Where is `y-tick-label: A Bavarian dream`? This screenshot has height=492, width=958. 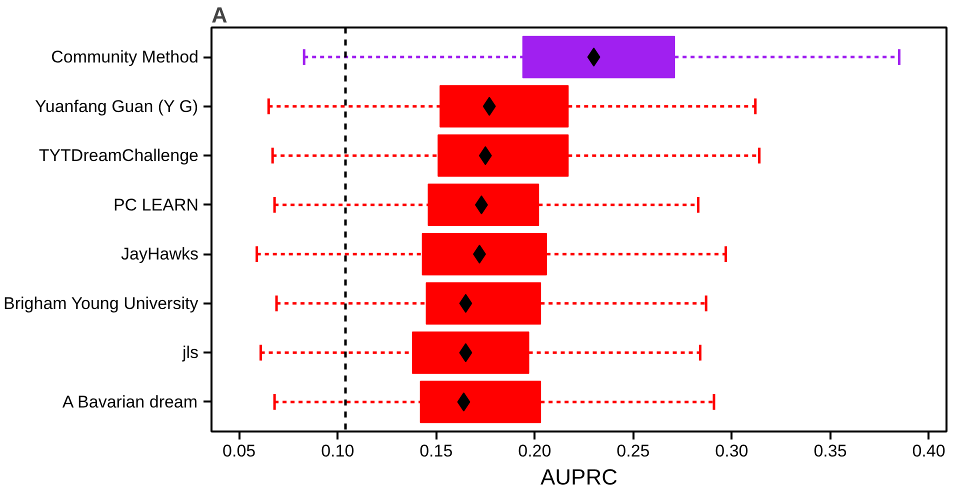 y-tick-label: A Bavarian dream is located at coordinates (130, 402).